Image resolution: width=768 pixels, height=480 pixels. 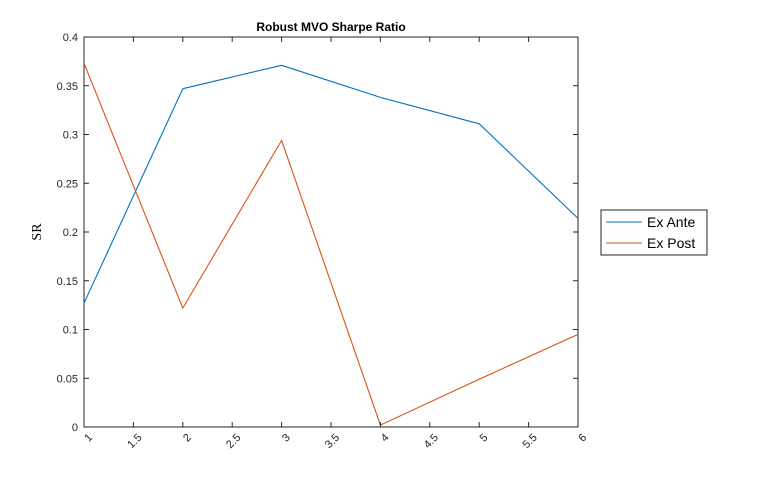 I want to click on y-tick-label: 0.35, so click(x=67, y=87).